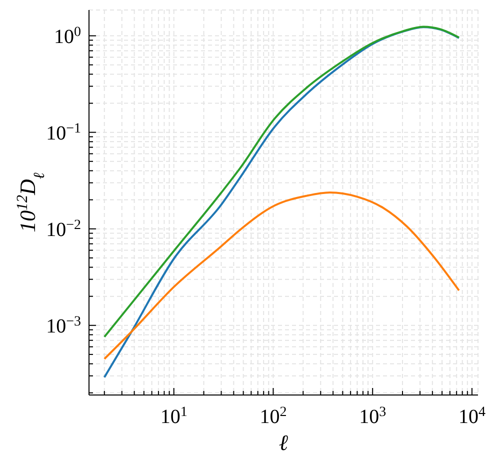  I want to click on y-tick-label: 10$^{−1}$, so click(63, 132).